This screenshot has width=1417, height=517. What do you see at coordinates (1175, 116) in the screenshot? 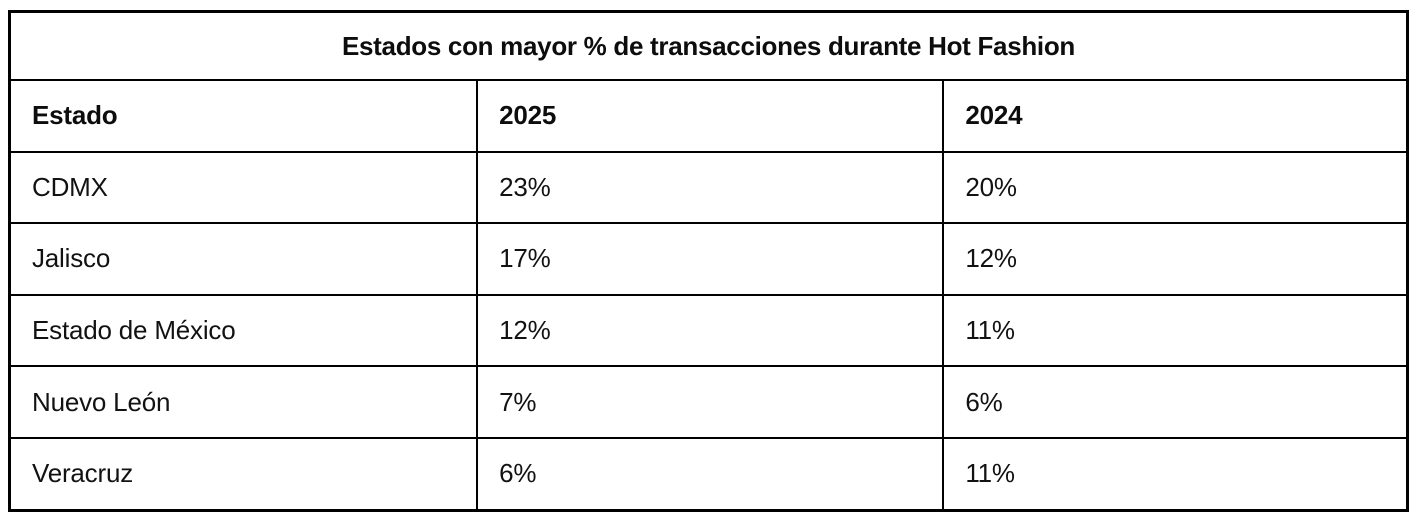
I see `column-header-2024: 2024` at bounding box center [1175, 116].